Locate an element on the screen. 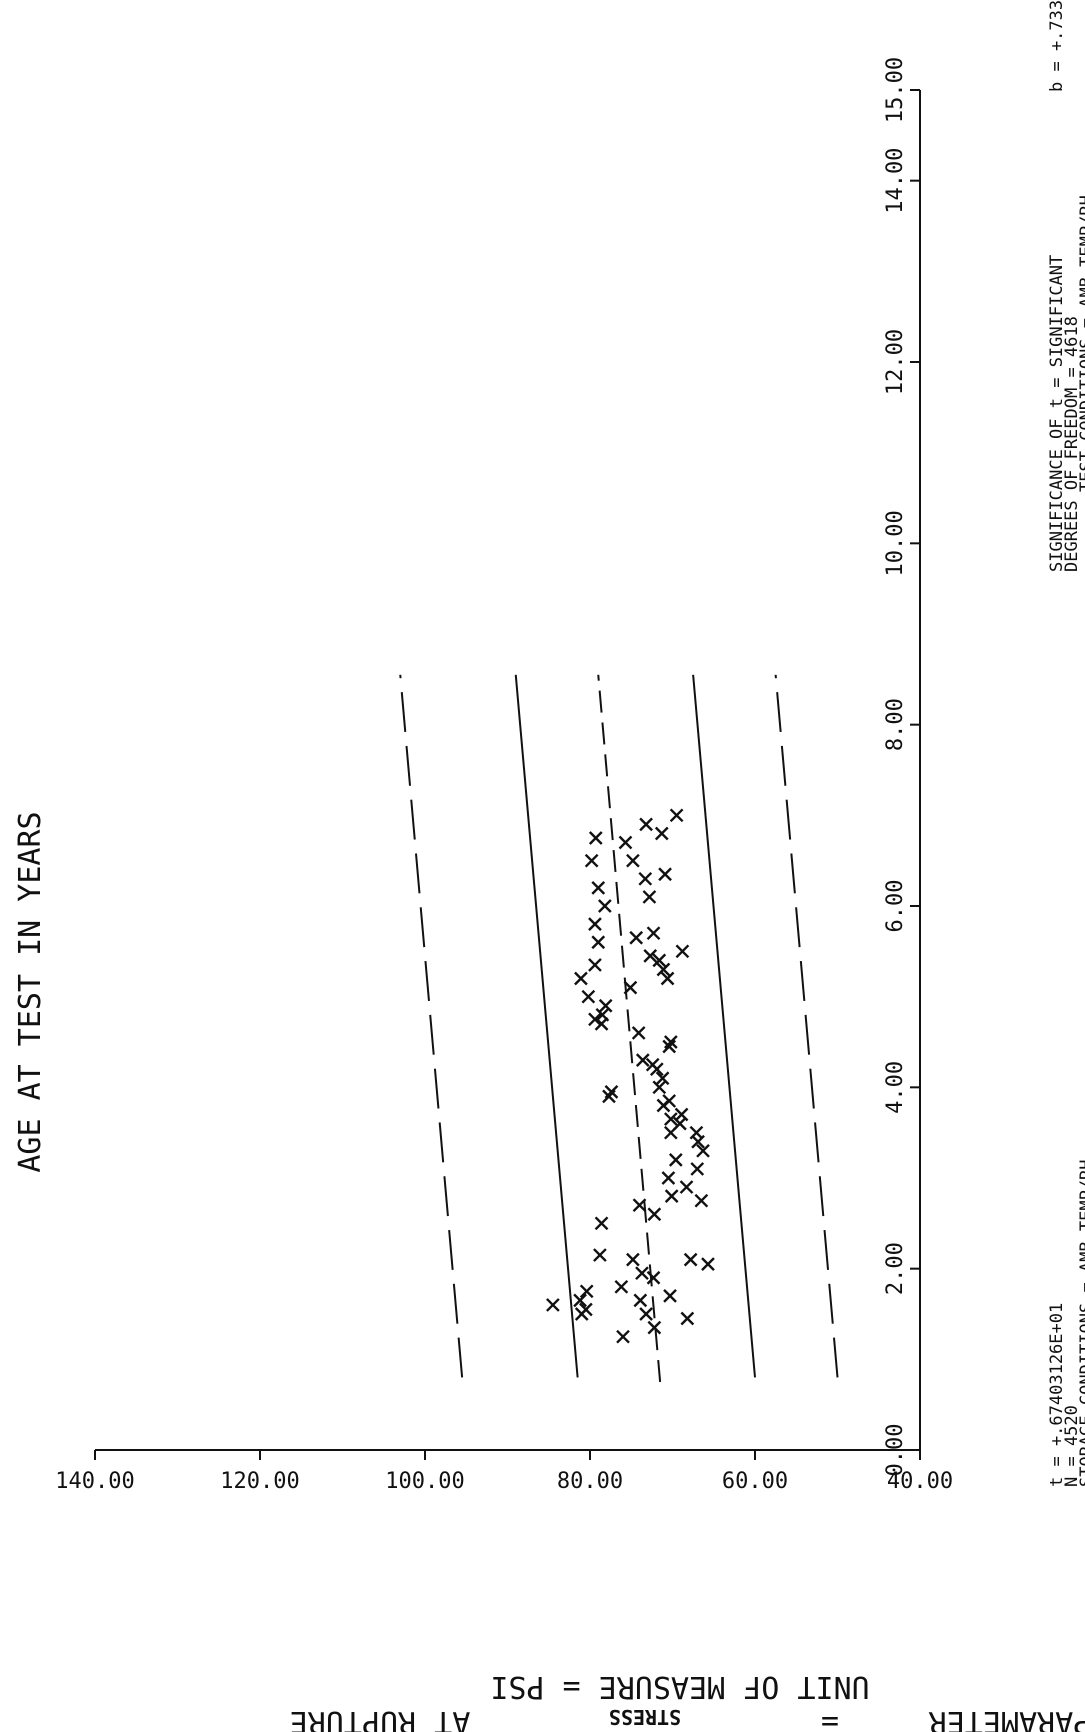 The width and height of the screenshot is (1085, 1732). y-tick-label: 40.00 is located at coordinates (920, 1481).